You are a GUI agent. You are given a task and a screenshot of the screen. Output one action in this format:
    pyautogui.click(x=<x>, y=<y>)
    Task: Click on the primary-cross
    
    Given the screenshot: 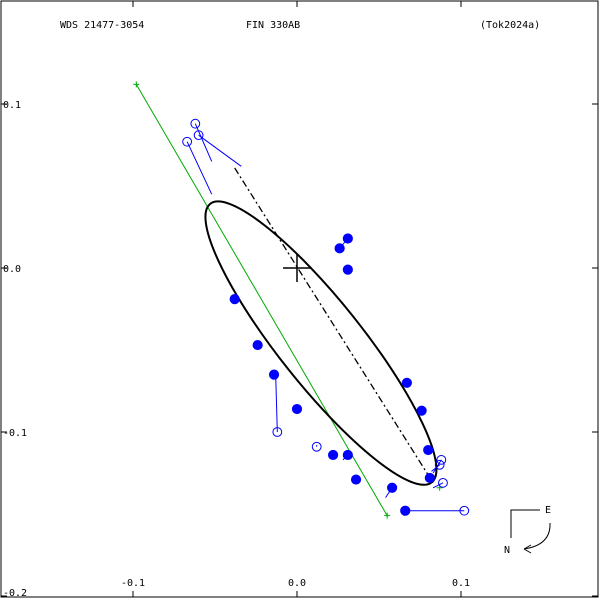 What is the action you would take?
    pyautogui.click(x=297, y=268)
    